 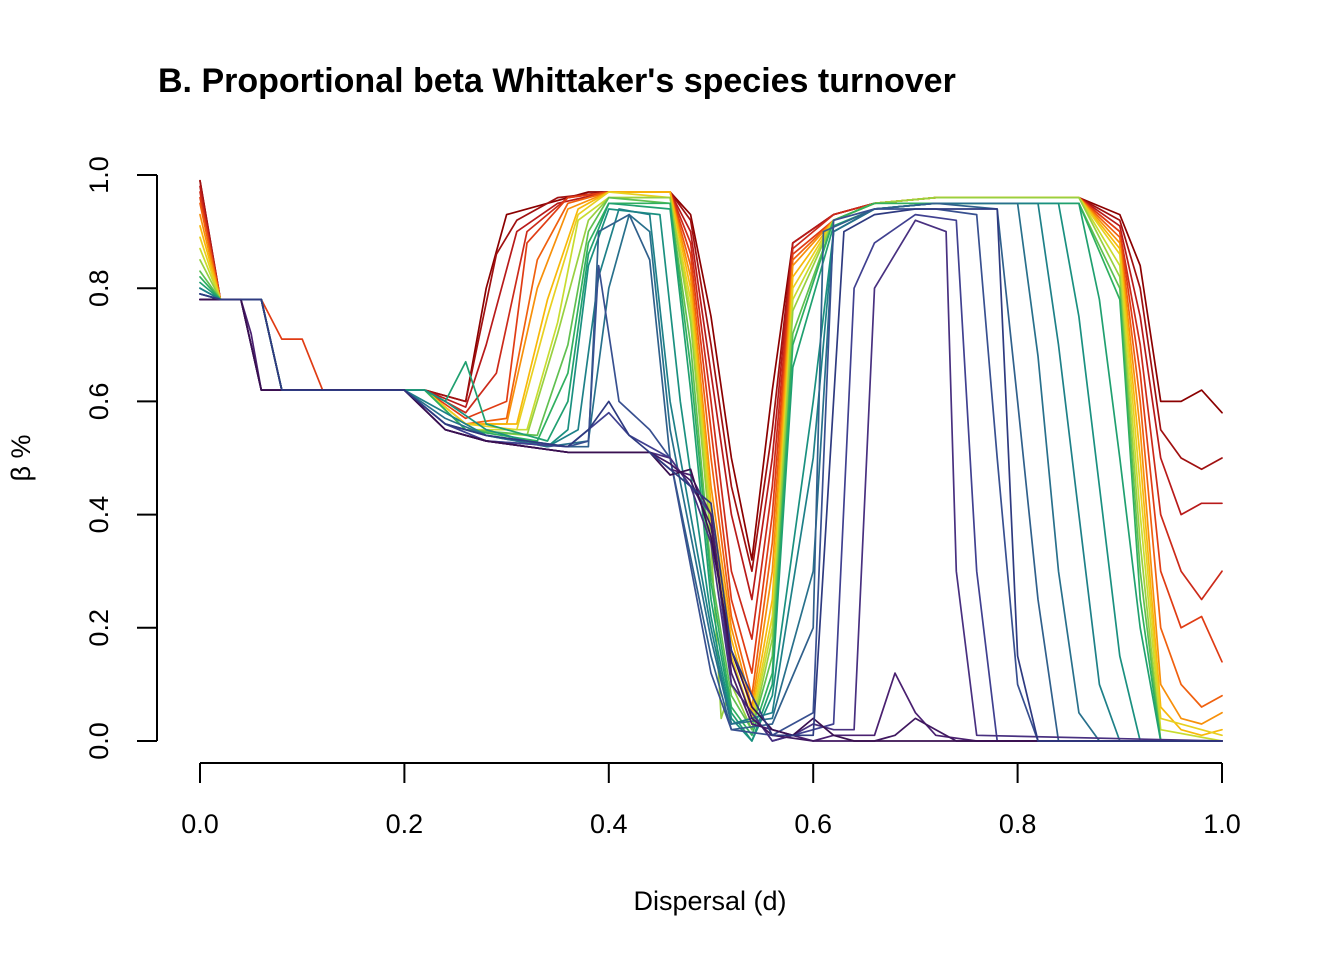 I want to click on y-tick-label-2: 0.4, so click(x=99, y=515).